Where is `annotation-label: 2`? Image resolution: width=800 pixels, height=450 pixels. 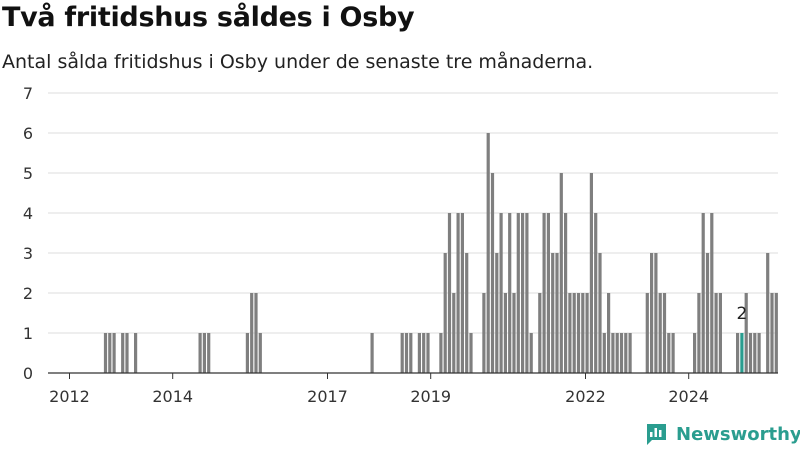
annotation-label: 2 is located at coordinates (741, 314).